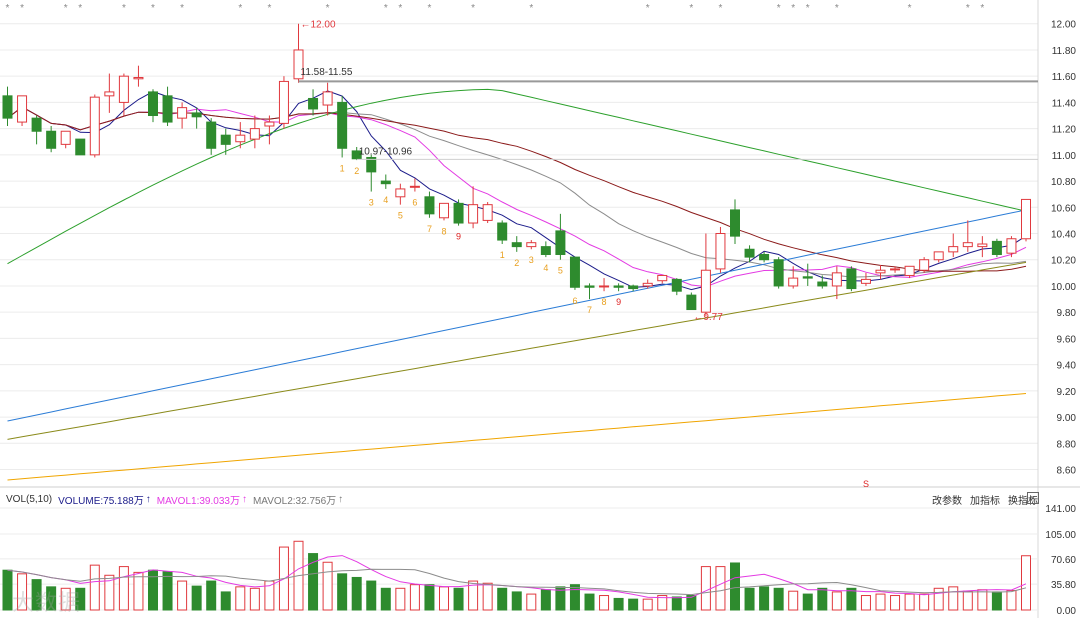  I want to click on price-tick-label: 11.60, so click(1064, 77).